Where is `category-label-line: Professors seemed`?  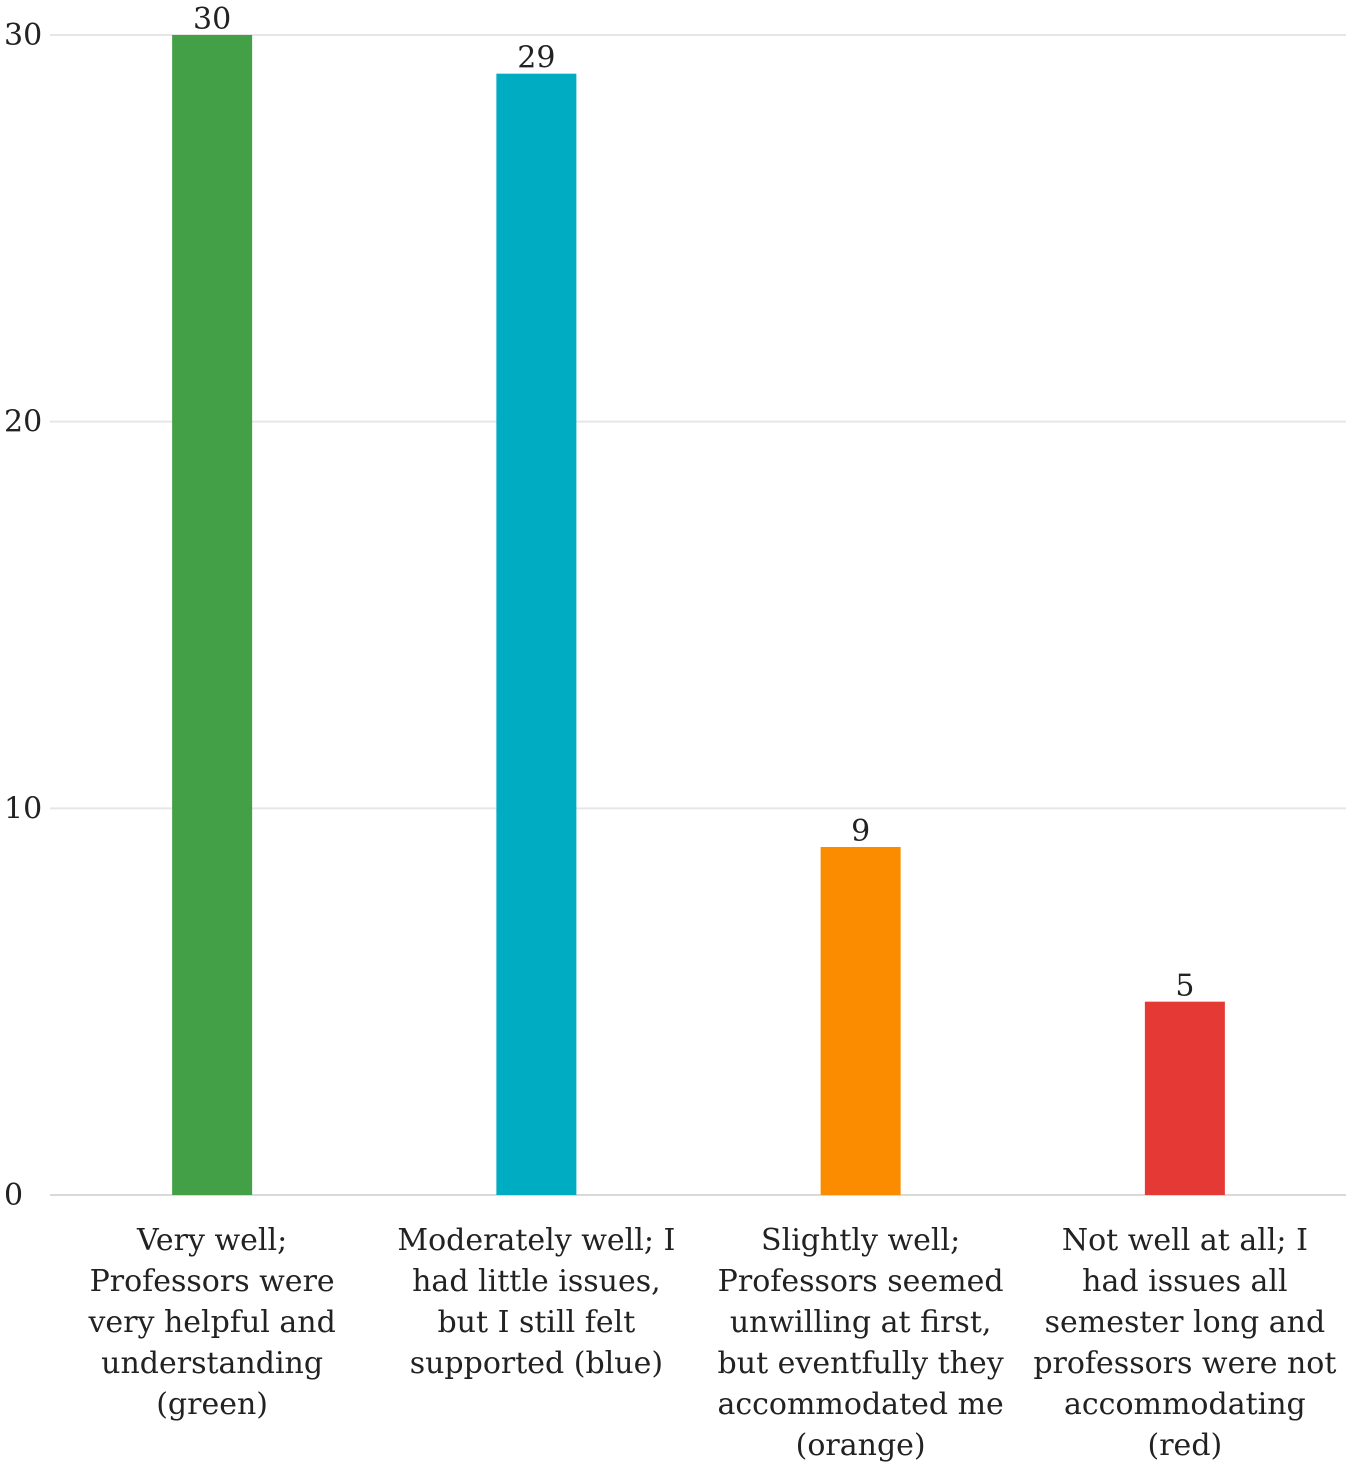
category-label-line: Professors seemed is located at coordinates (861, 1281).